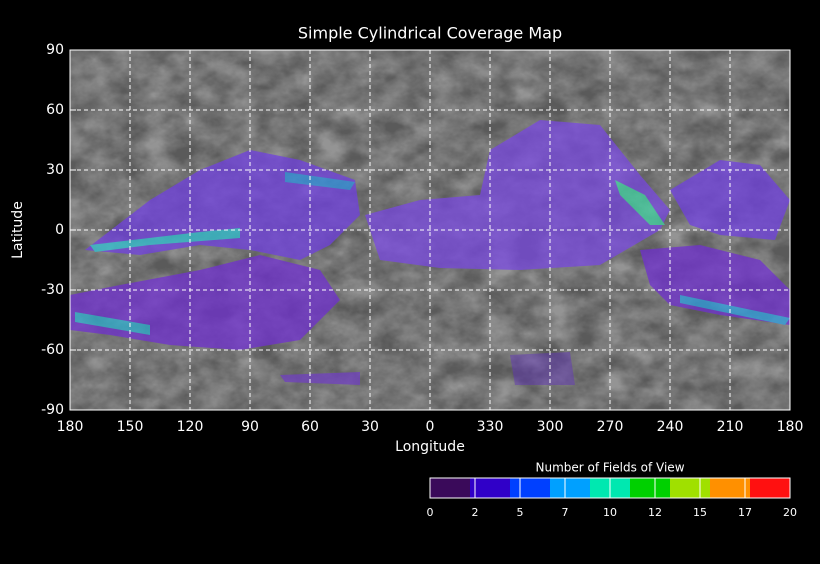 The image size is (820, 564). Describe the element at coordinates (52, 350) in the screenshot. I see `y-tick-label: -60` at that location.